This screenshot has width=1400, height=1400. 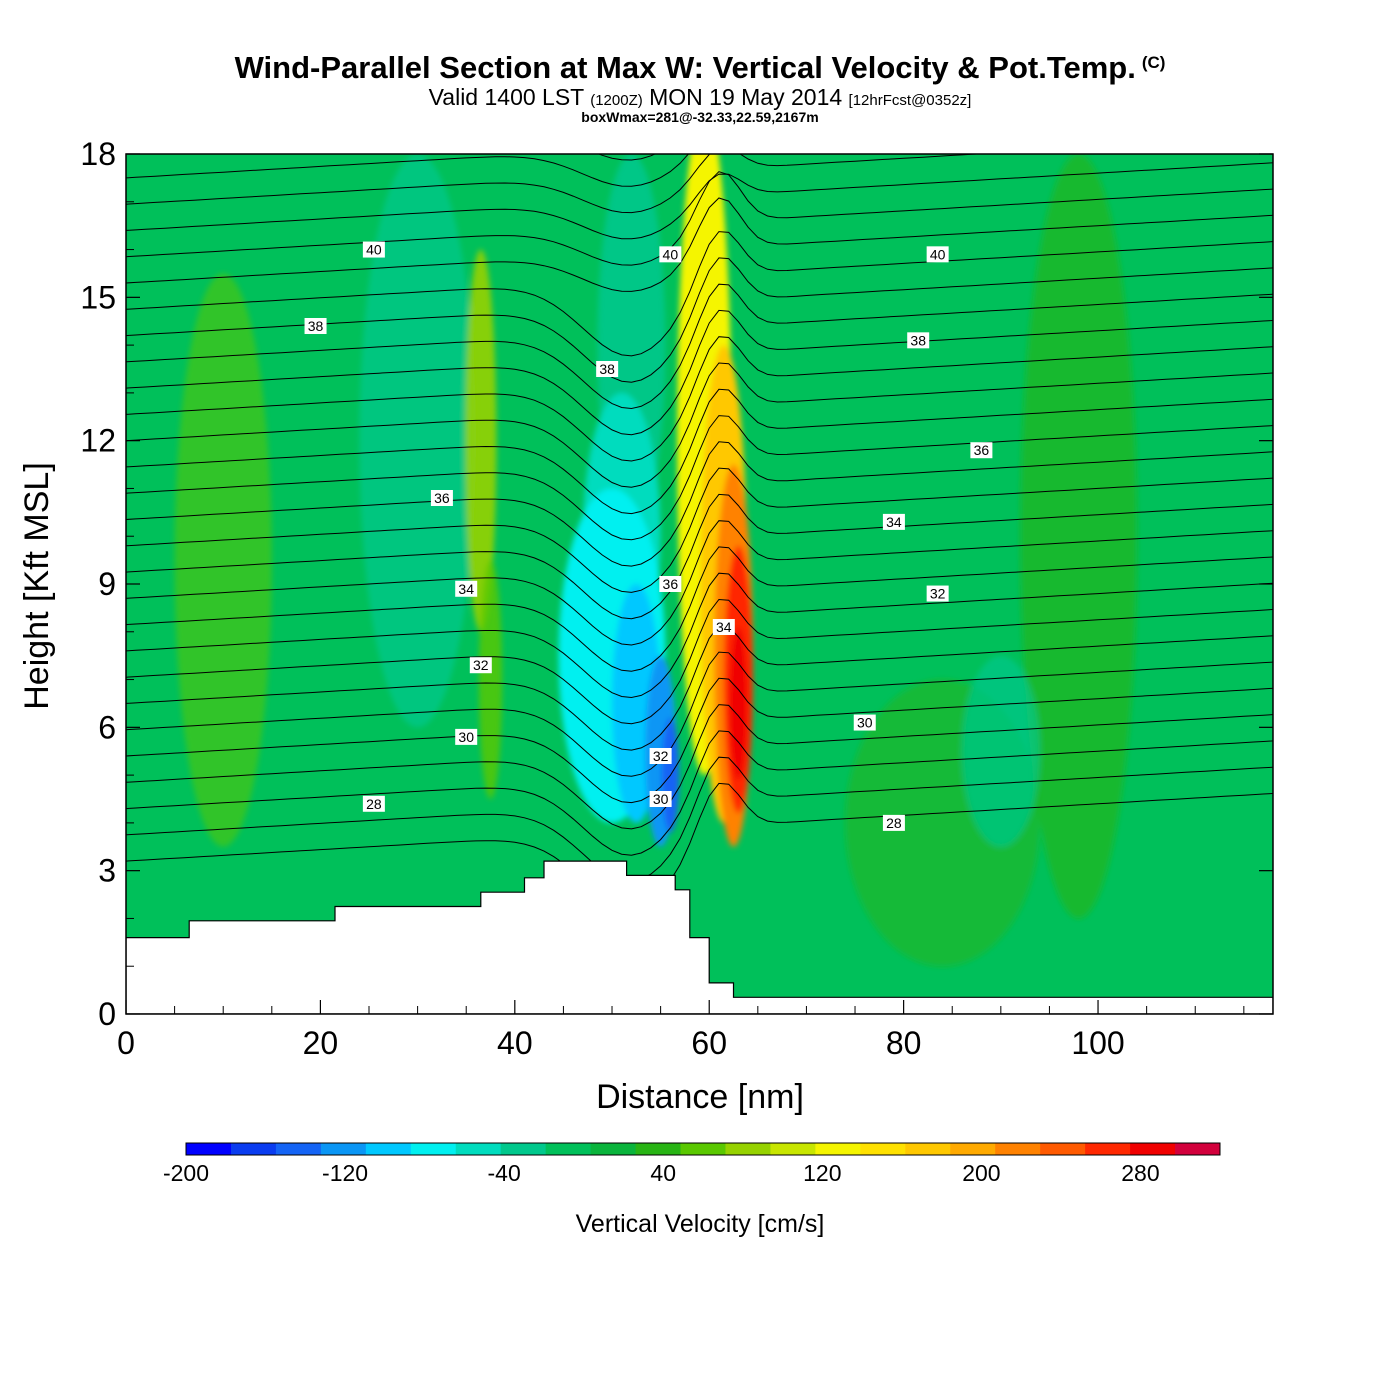 What do you see at coordinates (1153, 62) in the screenshot?
I see `copyright-mark: (C)` at bounding box center [1153, 62].